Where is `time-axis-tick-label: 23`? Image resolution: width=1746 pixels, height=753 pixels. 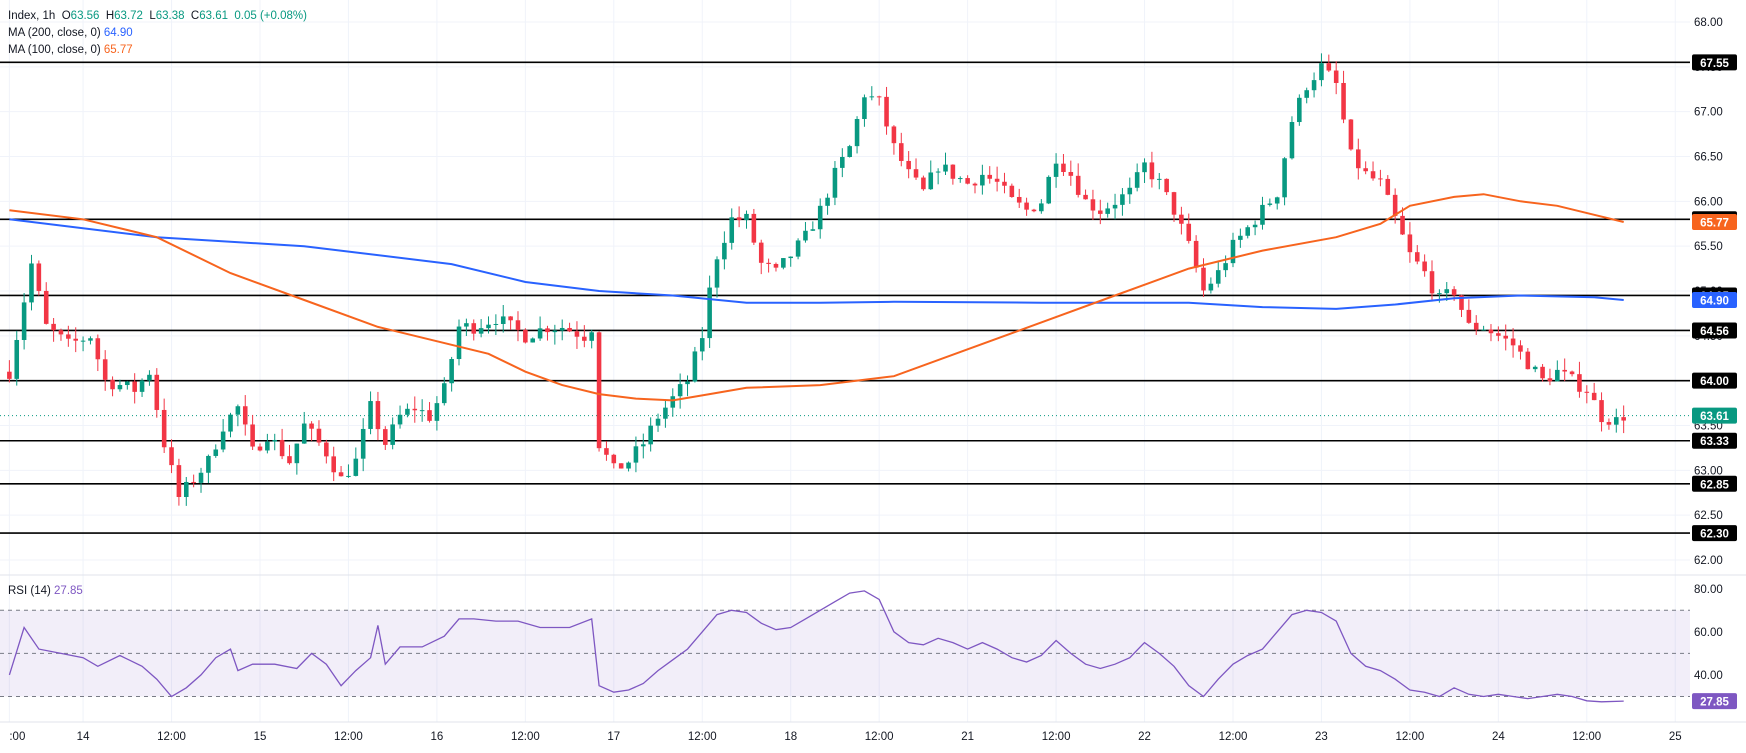
time-axis-tick-label: 23 is located at coordinates (1321, 737).